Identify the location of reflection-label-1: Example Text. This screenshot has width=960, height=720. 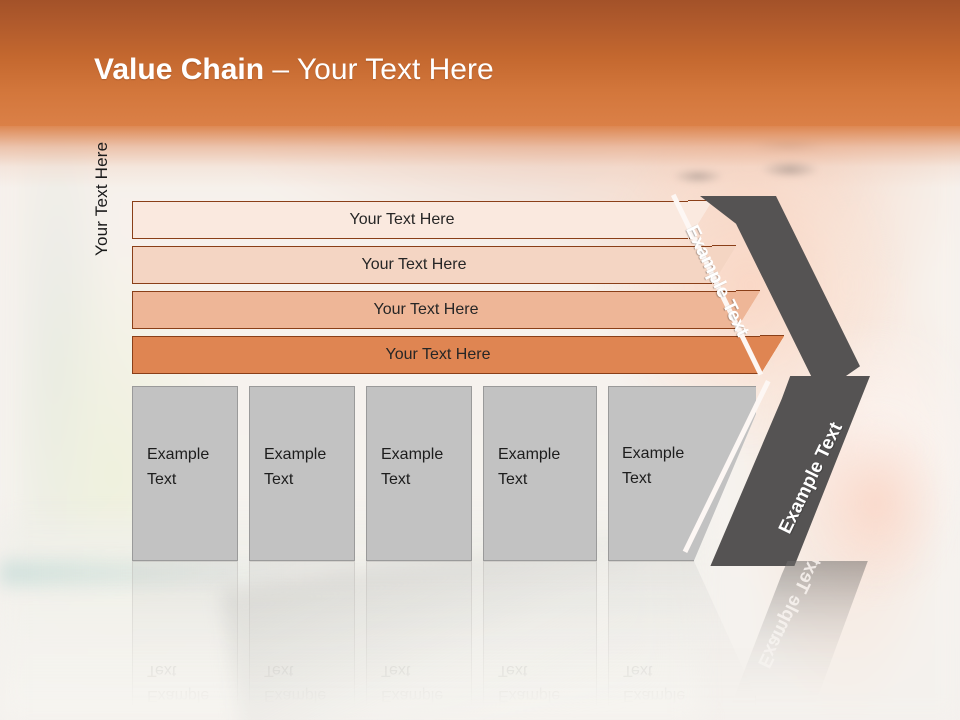
(178, 683).